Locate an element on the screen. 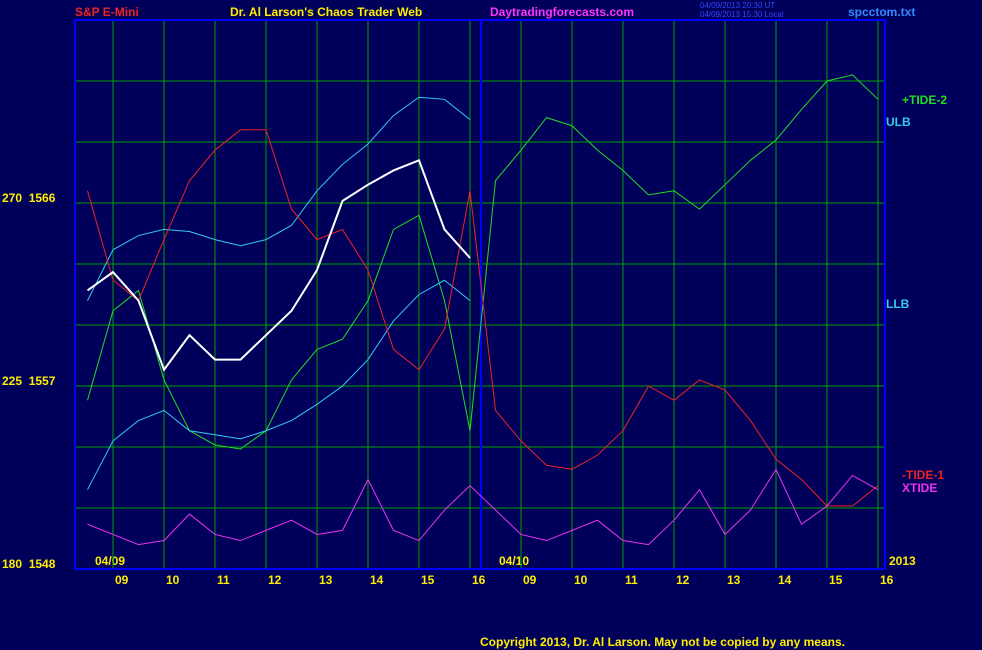 The height and width of the screenshot is (650, 982). series-label: -TIDE-1 is located at coordinates (923, 475).